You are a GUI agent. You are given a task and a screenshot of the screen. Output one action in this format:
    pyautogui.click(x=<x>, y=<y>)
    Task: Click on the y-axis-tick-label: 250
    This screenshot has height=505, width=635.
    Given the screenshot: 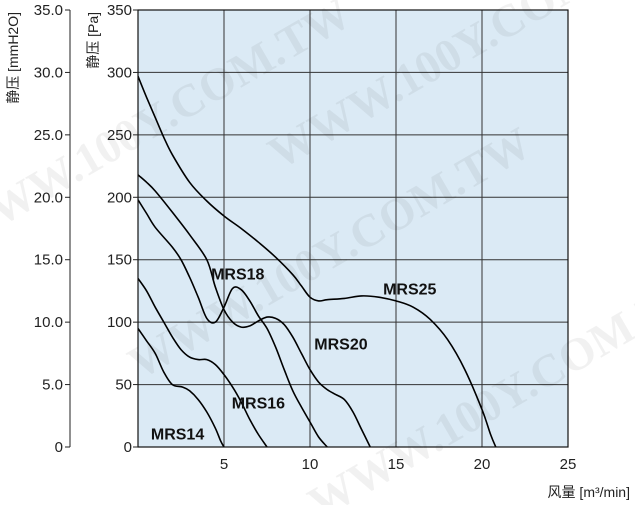 What is the action you would take?
    pyautogui.click(x=119, y=135)
    